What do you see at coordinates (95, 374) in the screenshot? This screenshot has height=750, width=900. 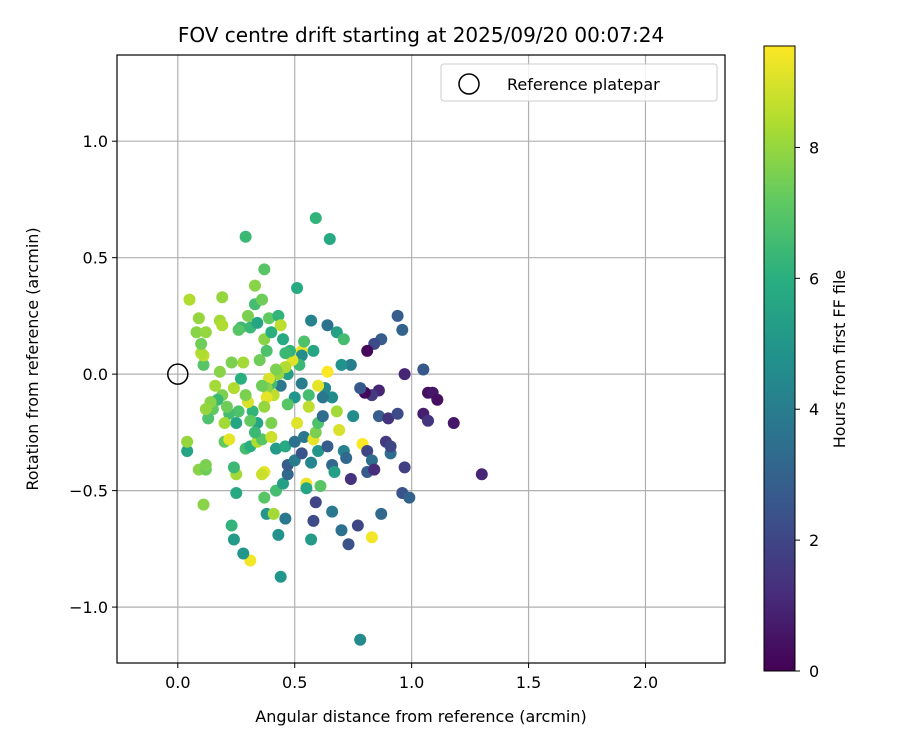 I see `y-tick-label: 0.0` at bounding box center [95, 374].